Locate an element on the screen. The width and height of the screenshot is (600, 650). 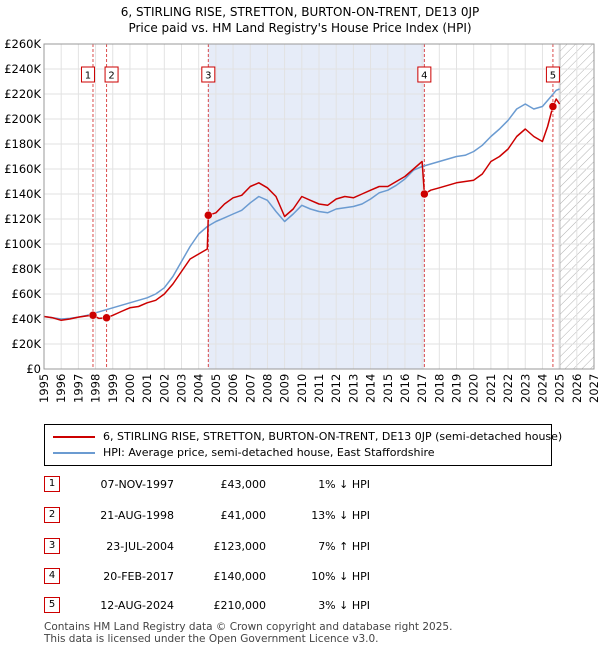
transaction-date: 21-AUG-1998 is located at coordinates (137, 515).